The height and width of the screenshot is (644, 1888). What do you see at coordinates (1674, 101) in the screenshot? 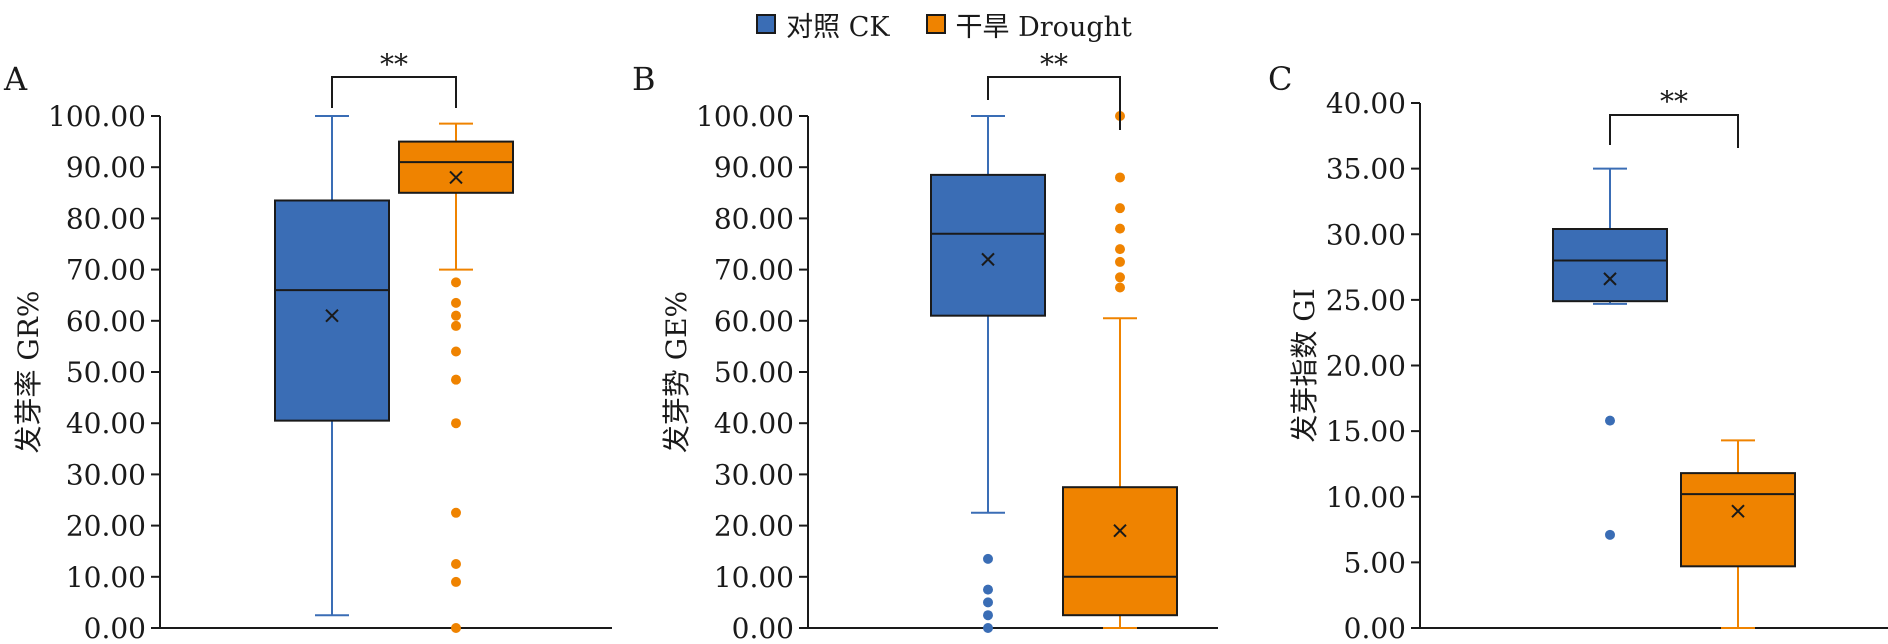
I see `significance-label-2: **` at bounding box center [1674, 101].